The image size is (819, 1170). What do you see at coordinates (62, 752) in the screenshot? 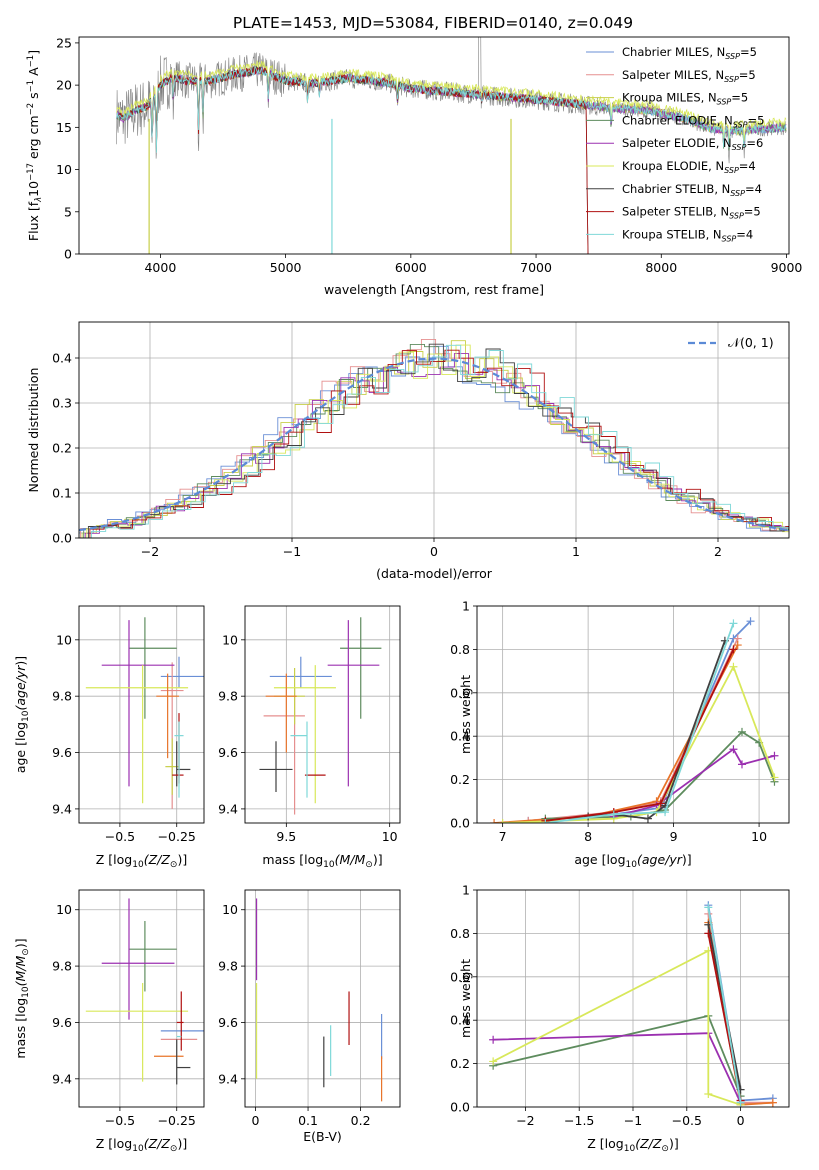
I see `y-tick-label: 9.6` at bounding box center [62, 752].